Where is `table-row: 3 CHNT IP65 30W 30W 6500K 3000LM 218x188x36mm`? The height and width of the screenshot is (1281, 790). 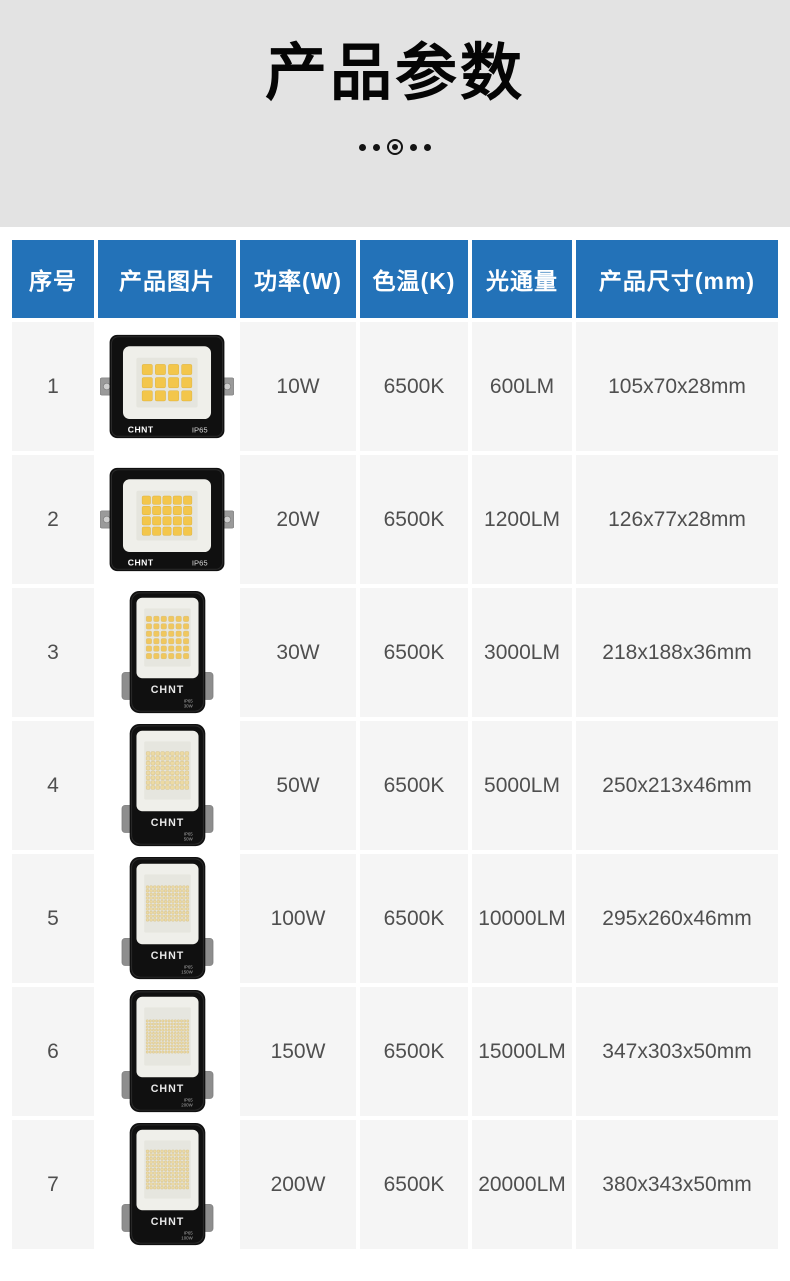 table-row: 3 CHNT IP65 30W 30W 6500K 3000LM 218x188x36mm is located at coordinates (395, 652).